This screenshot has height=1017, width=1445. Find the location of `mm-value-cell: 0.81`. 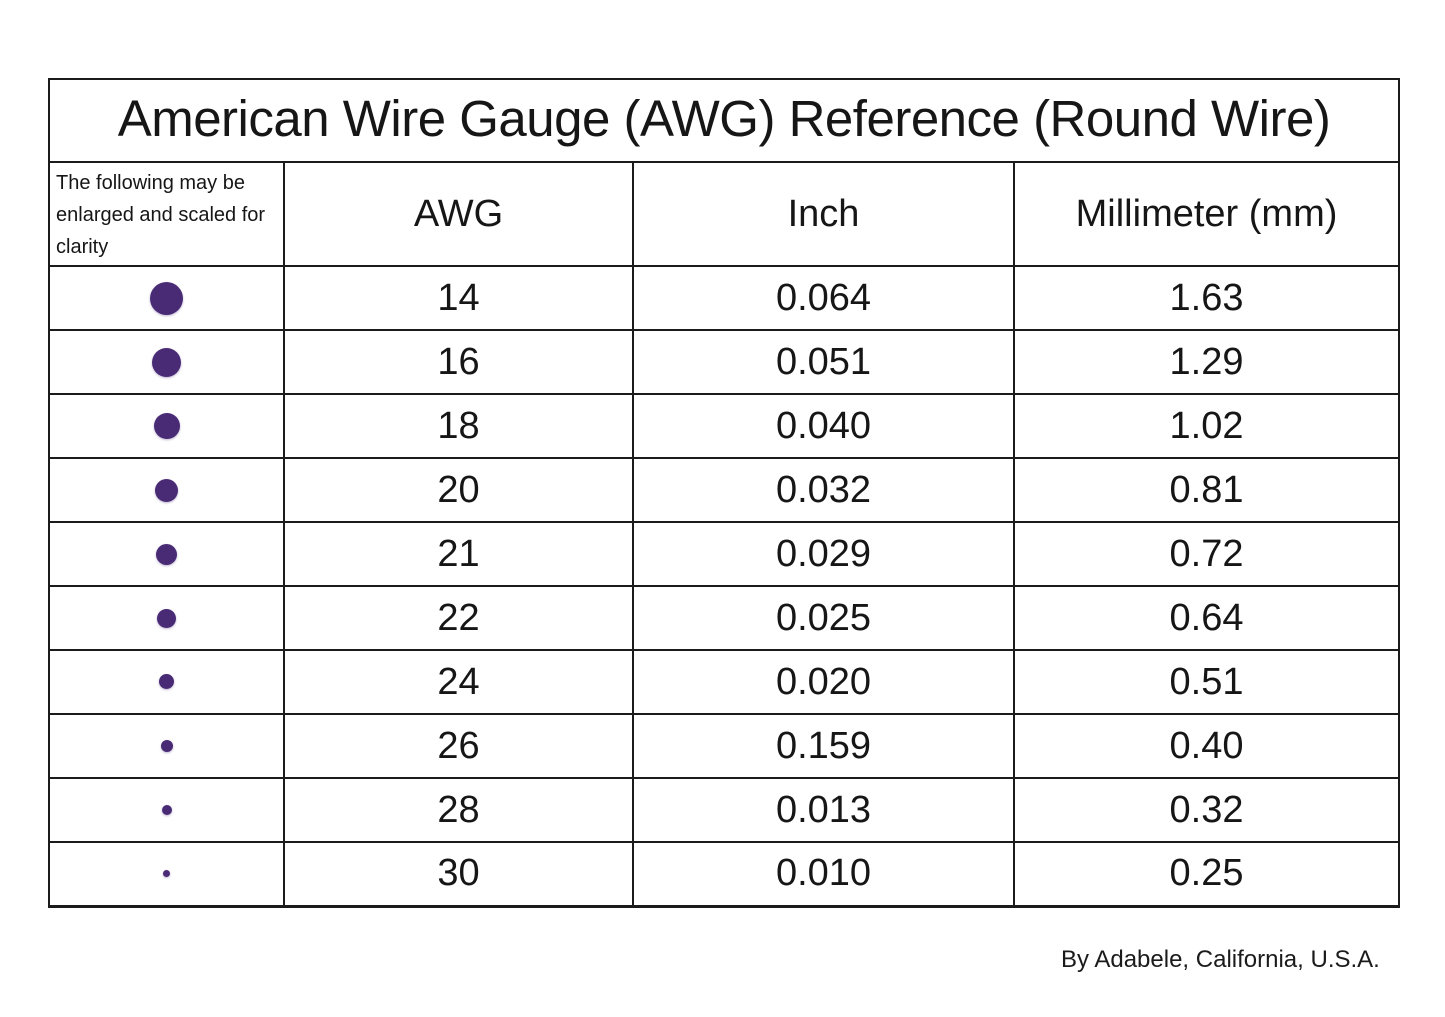

mm-value-cell: 0.81 is located at coordinates (1206, 490).